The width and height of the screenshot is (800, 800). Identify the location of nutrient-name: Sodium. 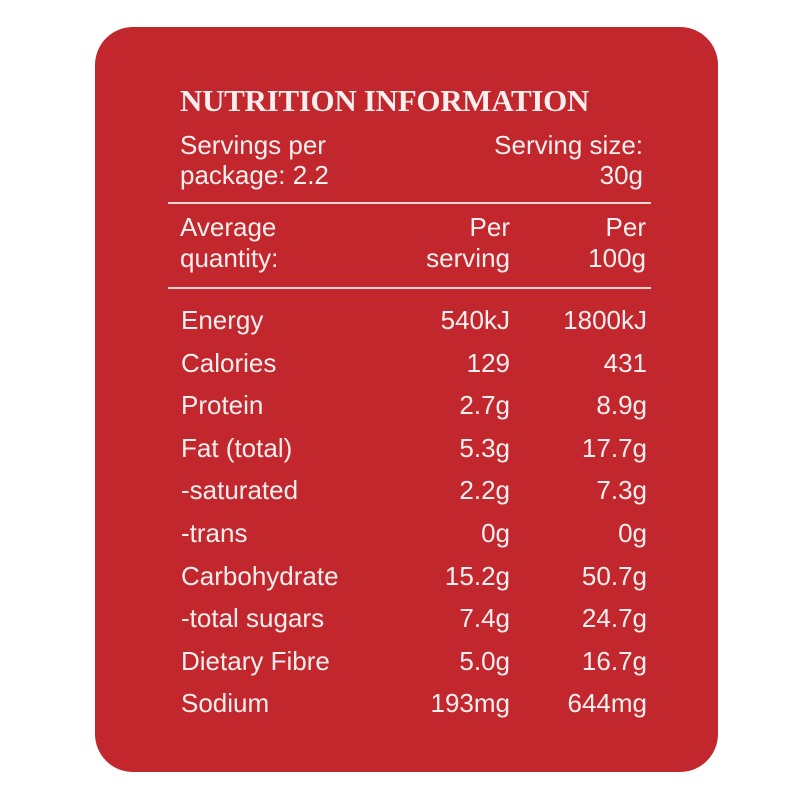
(225, 703).